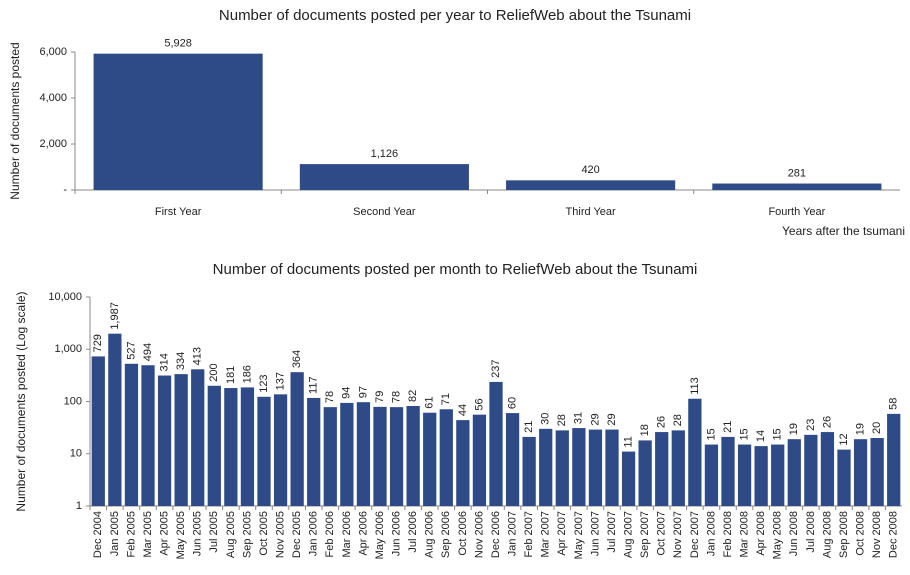  I want to click on data-label: 29, so click(612, 419).